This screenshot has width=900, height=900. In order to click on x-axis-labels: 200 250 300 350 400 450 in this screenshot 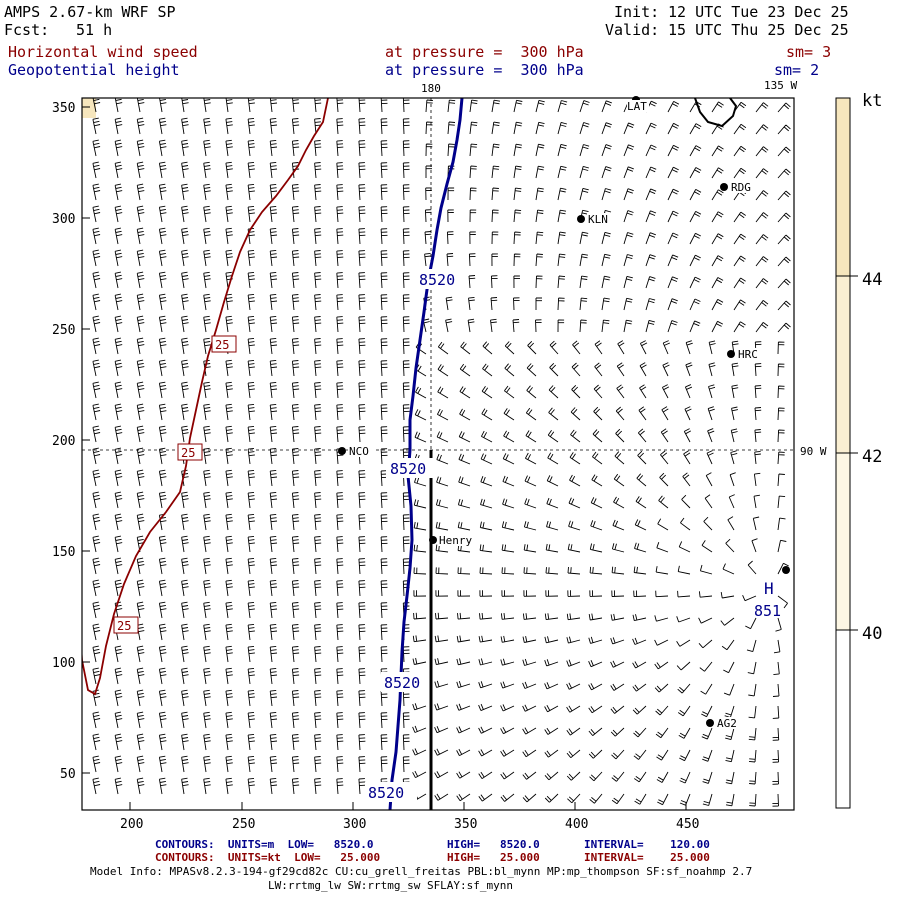, I will do `click(409, 824)`.